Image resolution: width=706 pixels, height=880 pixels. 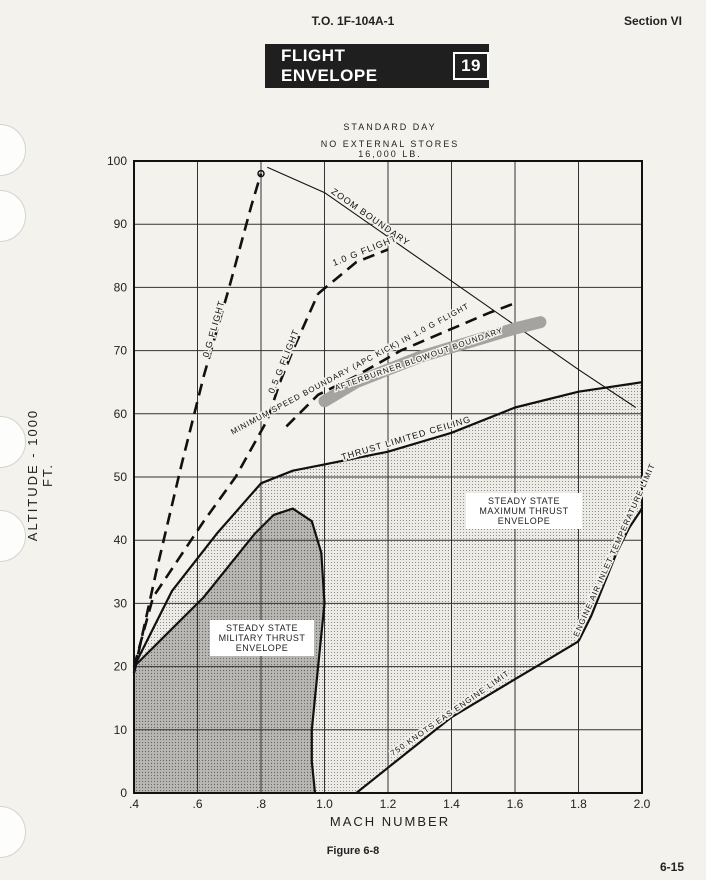 I want to click on y-axis-label: ALTITUDE - 1000 FT., so click(x=40, y=475).